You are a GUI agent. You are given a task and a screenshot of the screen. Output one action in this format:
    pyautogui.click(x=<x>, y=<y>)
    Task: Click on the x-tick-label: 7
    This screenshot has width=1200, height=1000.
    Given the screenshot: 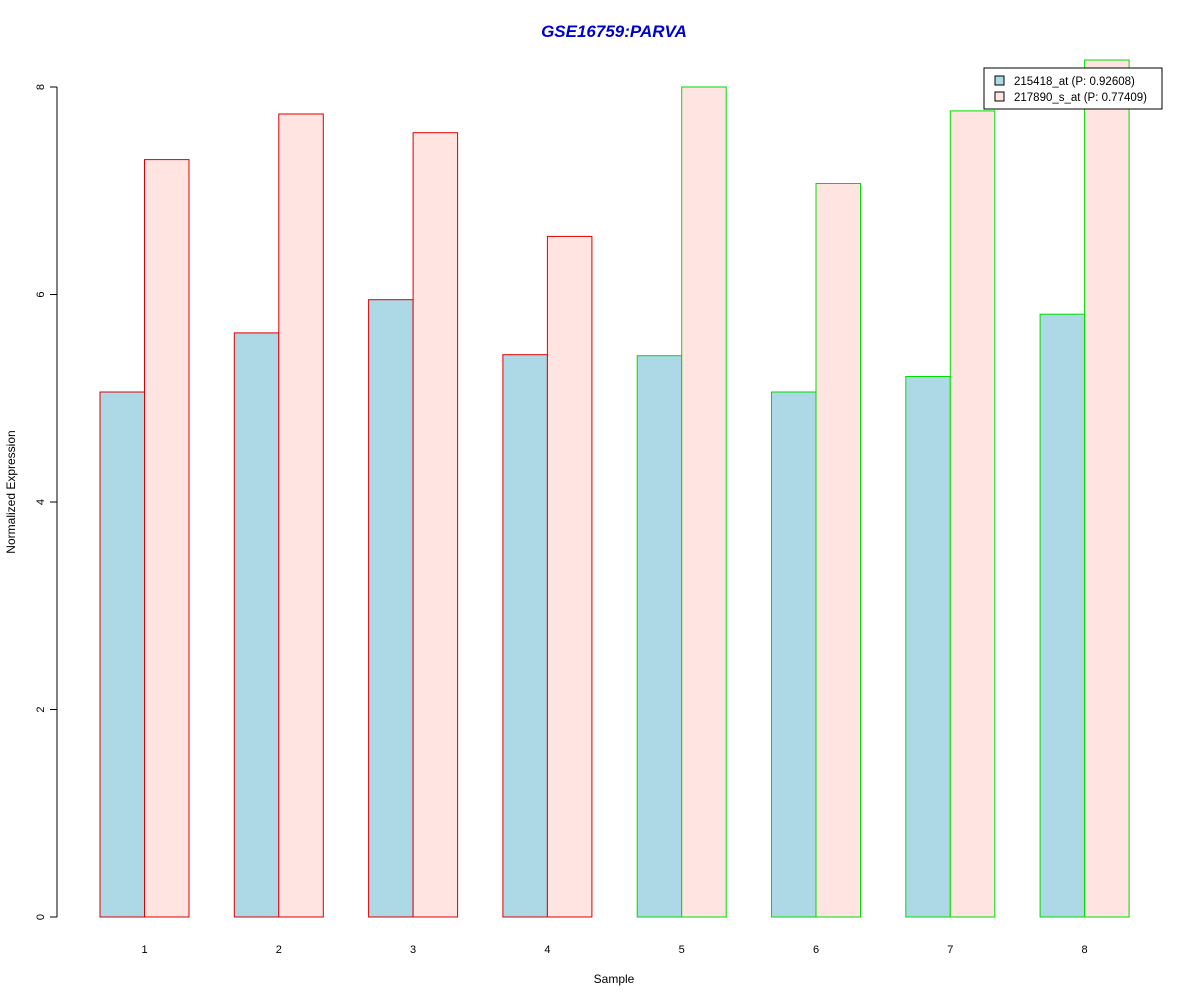 What is the action you would take?
    pyautogui.click(x=950, y=950)
    